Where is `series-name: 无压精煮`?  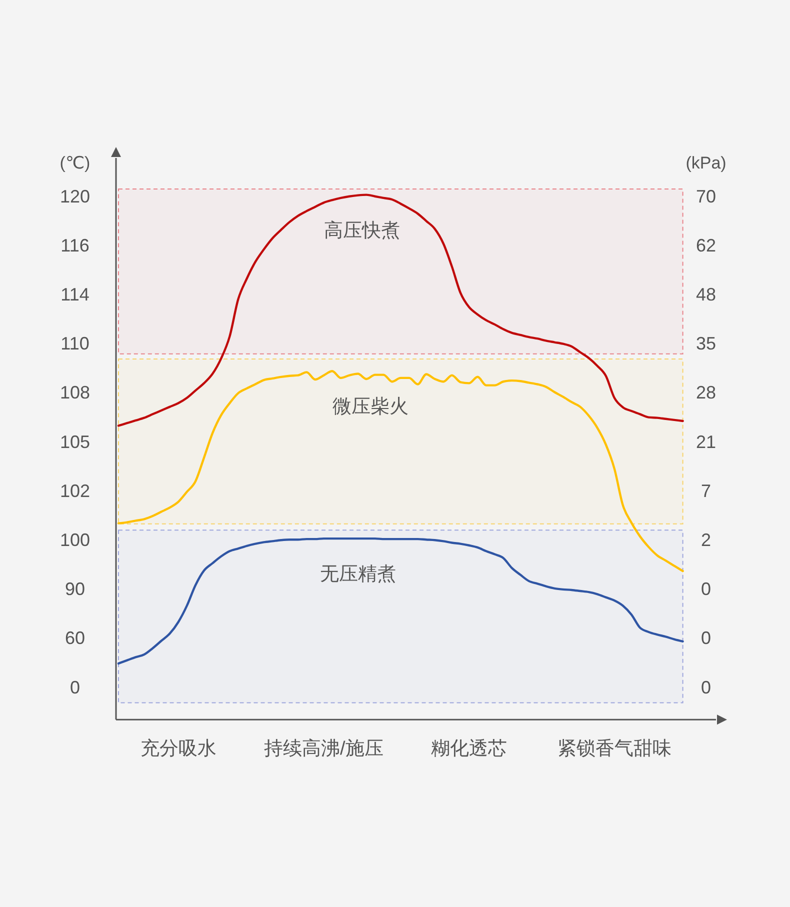 series-name: 无压精煮 is located at coordinates (358, 575).